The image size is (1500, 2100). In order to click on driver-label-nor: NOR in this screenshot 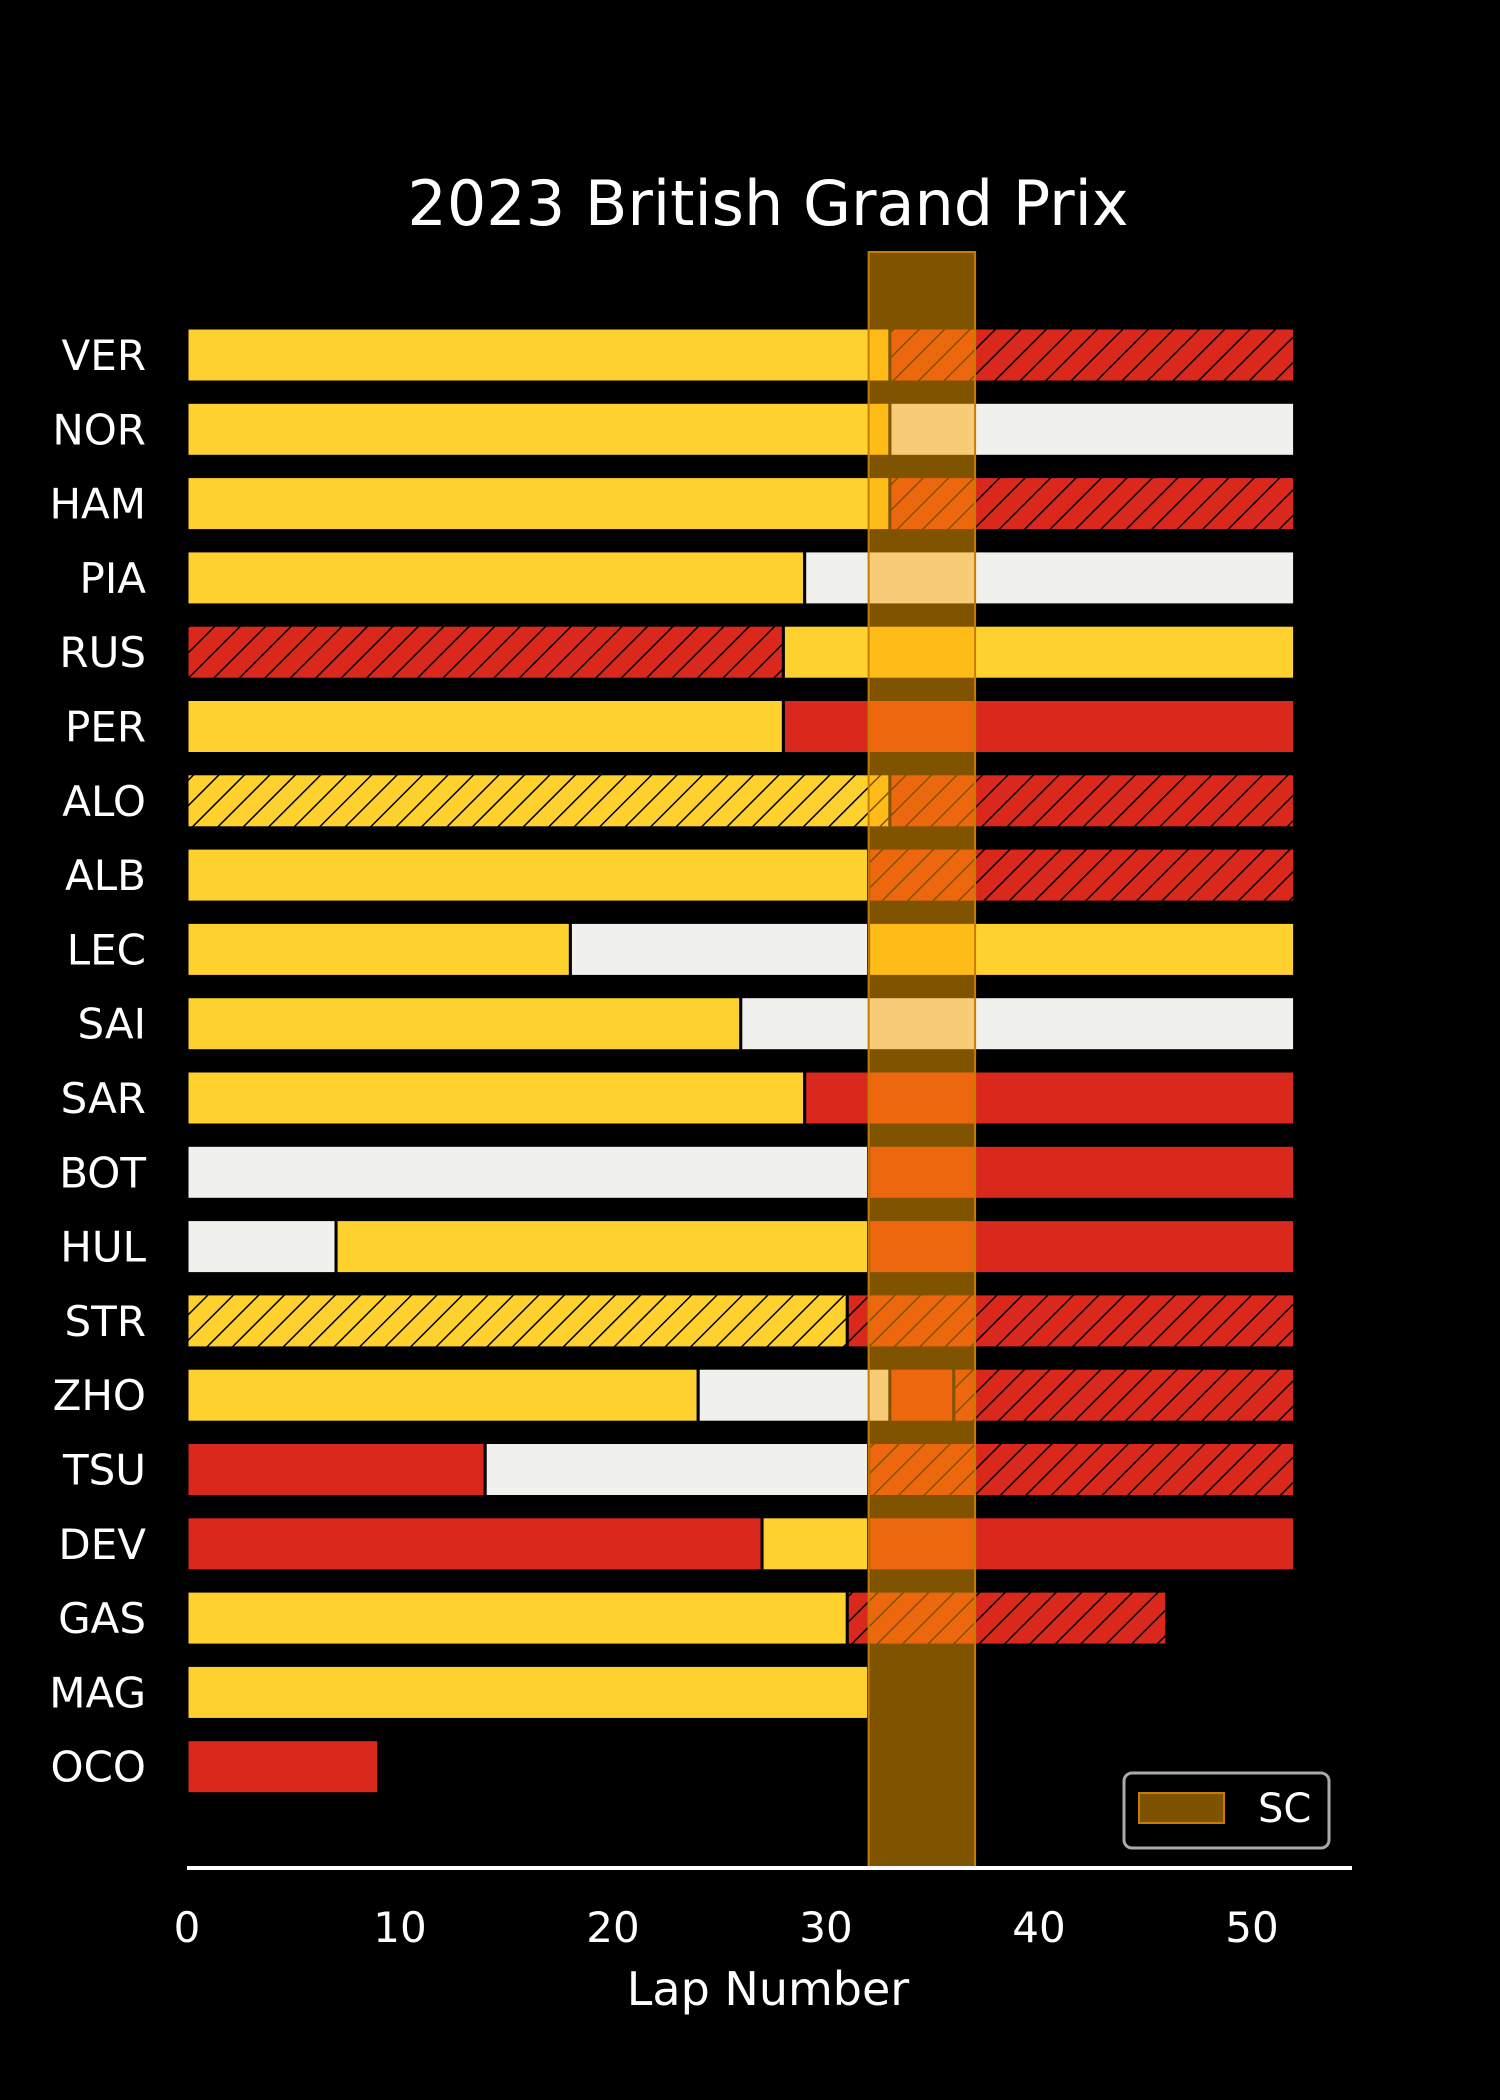, I will do `click(99, 429)`.